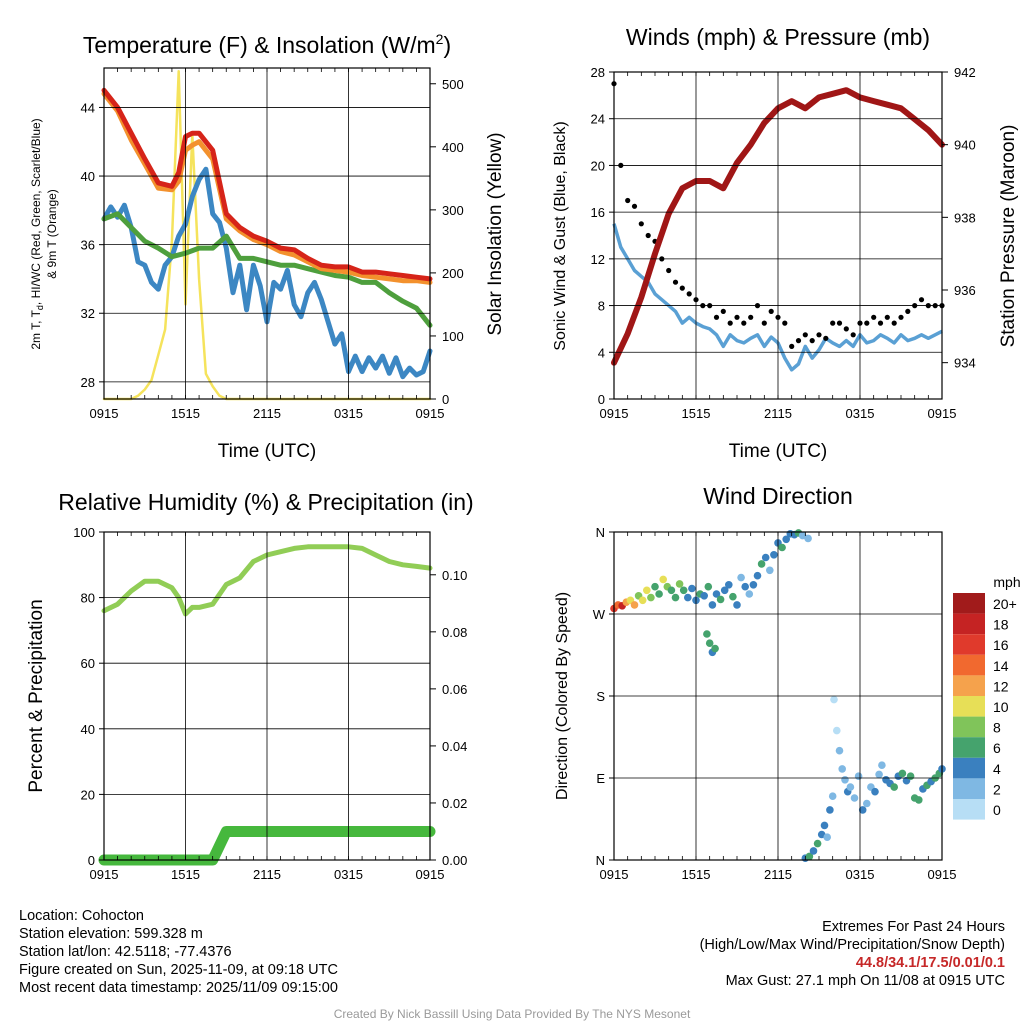 This screenshot has height=1024, width=1024. What do you see at coordinates (81, 916) in the screenshot?
I see `location-text: Location: Cohocton` at bounding box center [81, 916].